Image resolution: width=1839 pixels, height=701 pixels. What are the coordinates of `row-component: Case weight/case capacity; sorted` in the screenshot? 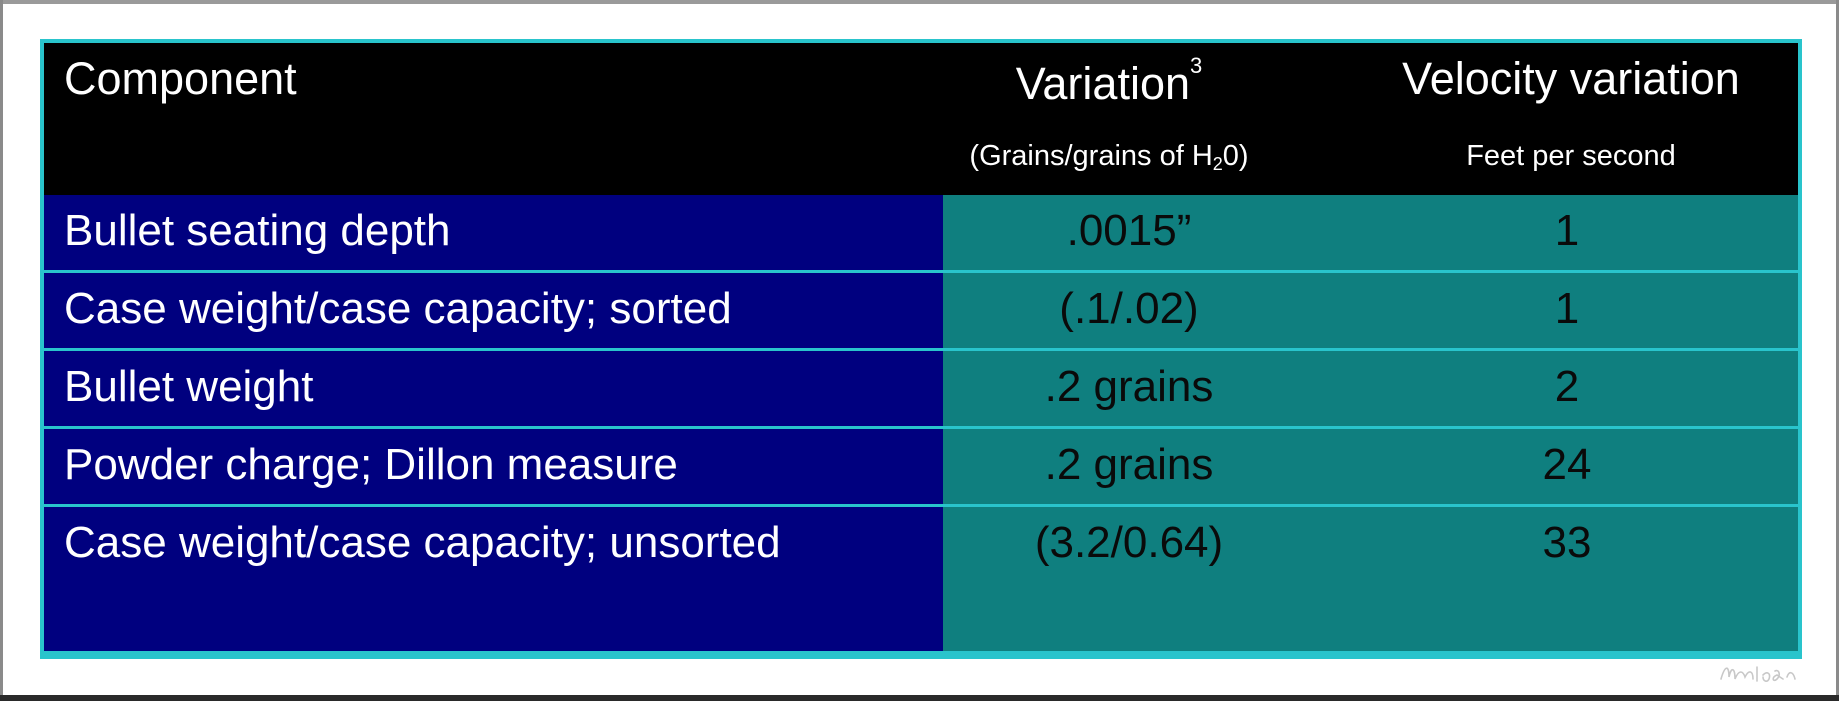 It's located at (493, 317).